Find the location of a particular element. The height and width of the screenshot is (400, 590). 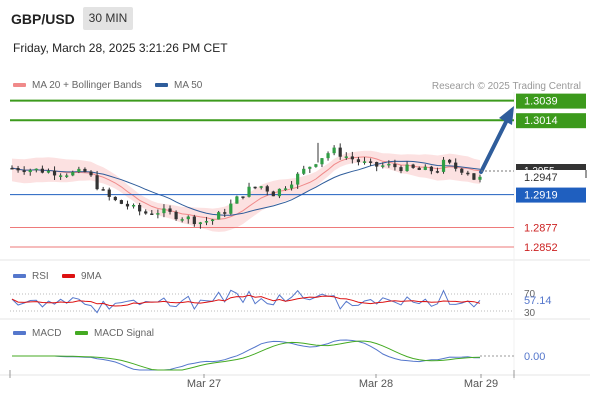

legend-macd: MACD is located at coordinates (37, 333).